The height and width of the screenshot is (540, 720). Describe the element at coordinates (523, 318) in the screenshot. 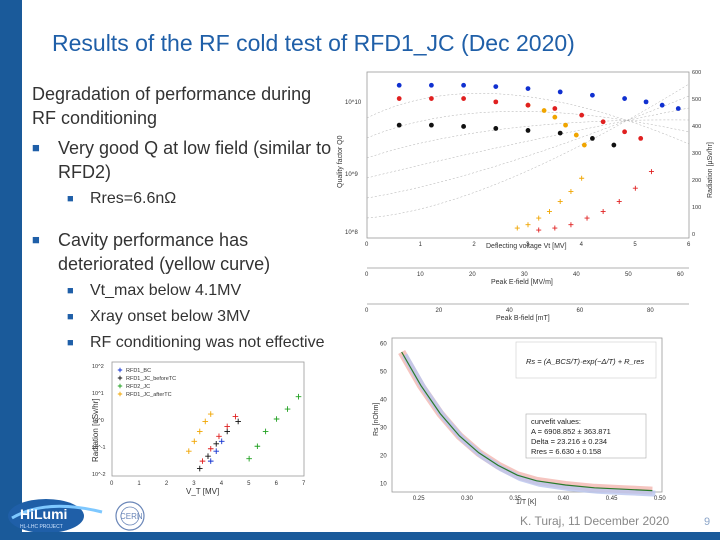

I see `b-field-axis-label: Peak B-field [mT]` at that location.